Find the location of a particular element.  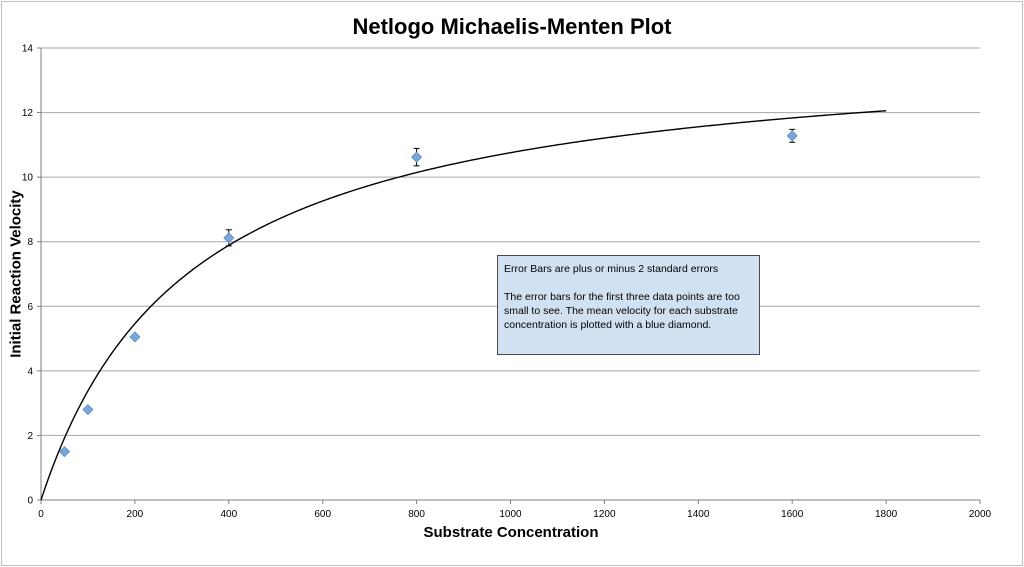

x-tick-label-0: 0 is located at coordinates (41, 514).